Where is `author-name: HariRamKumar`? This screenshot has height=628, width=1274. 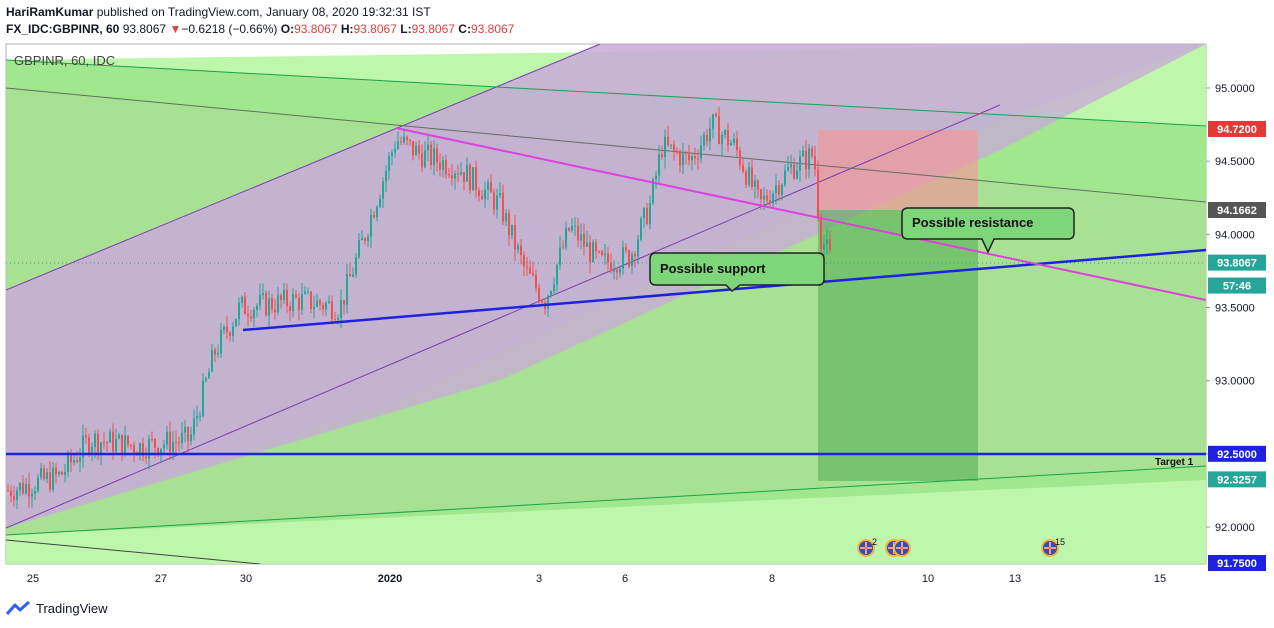 author-name: HariRamKumar is located at coordinates (50, 12).